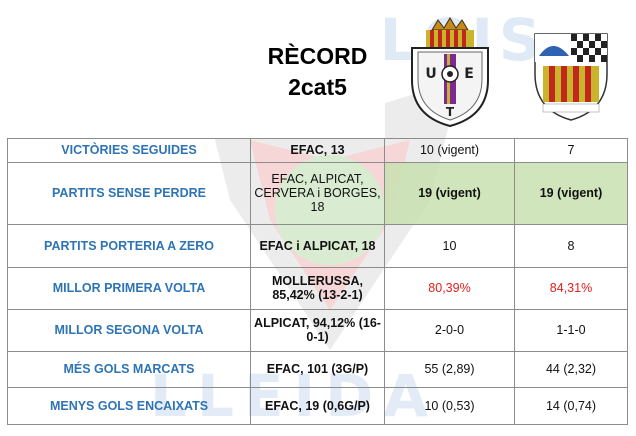 This screenshot has width=636, height=436. I want to click on team-b-cell: 1-1-0, so click(571, 330).